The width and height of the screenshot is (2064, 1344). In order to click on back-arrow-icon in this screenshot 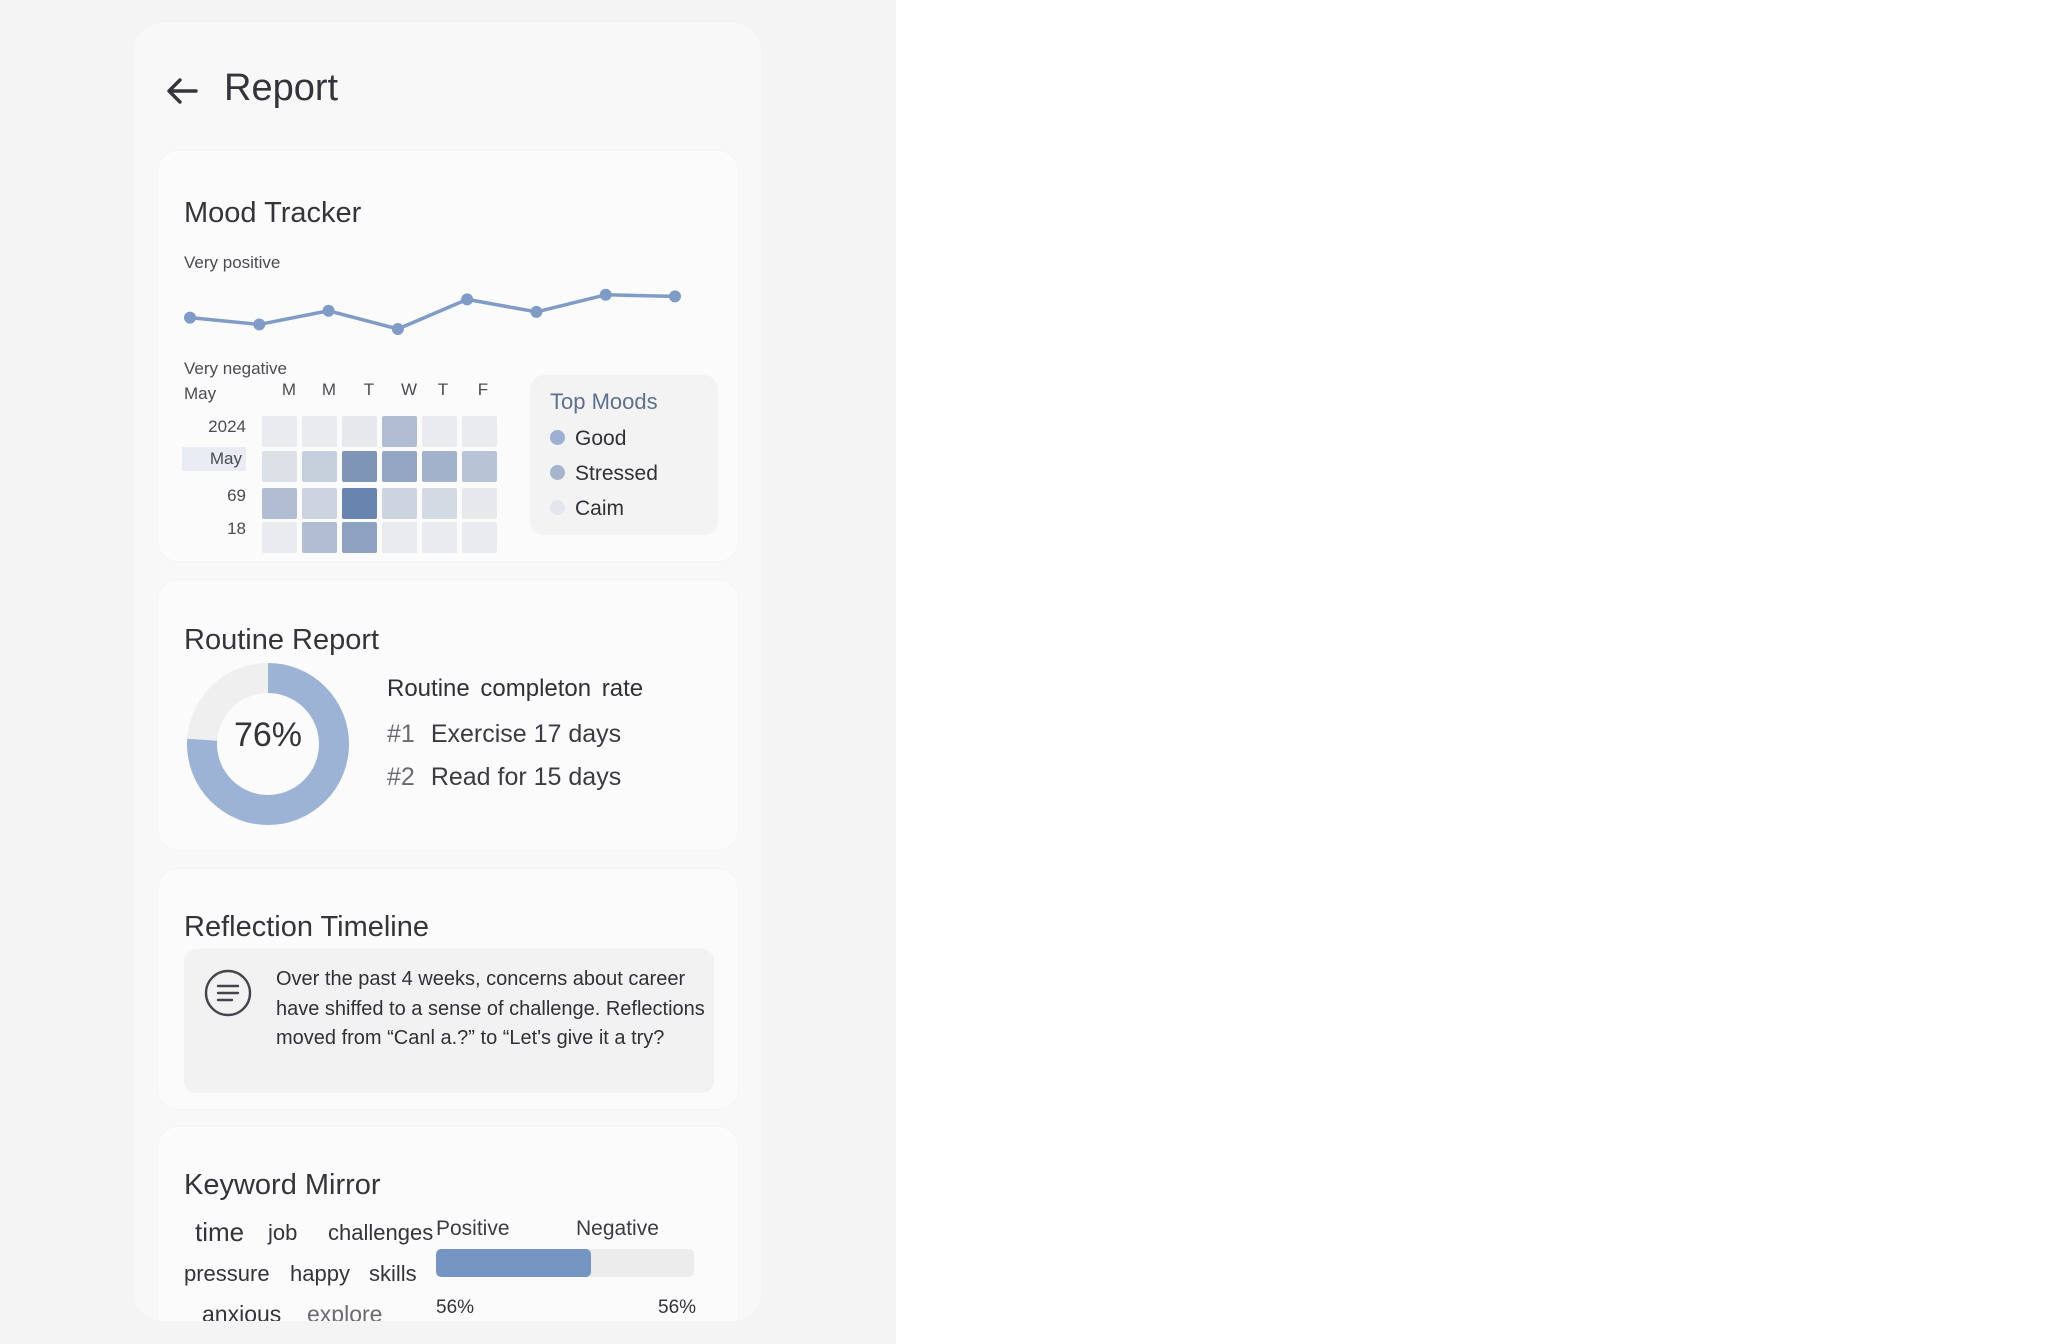, I will do `click(182, 91)`.